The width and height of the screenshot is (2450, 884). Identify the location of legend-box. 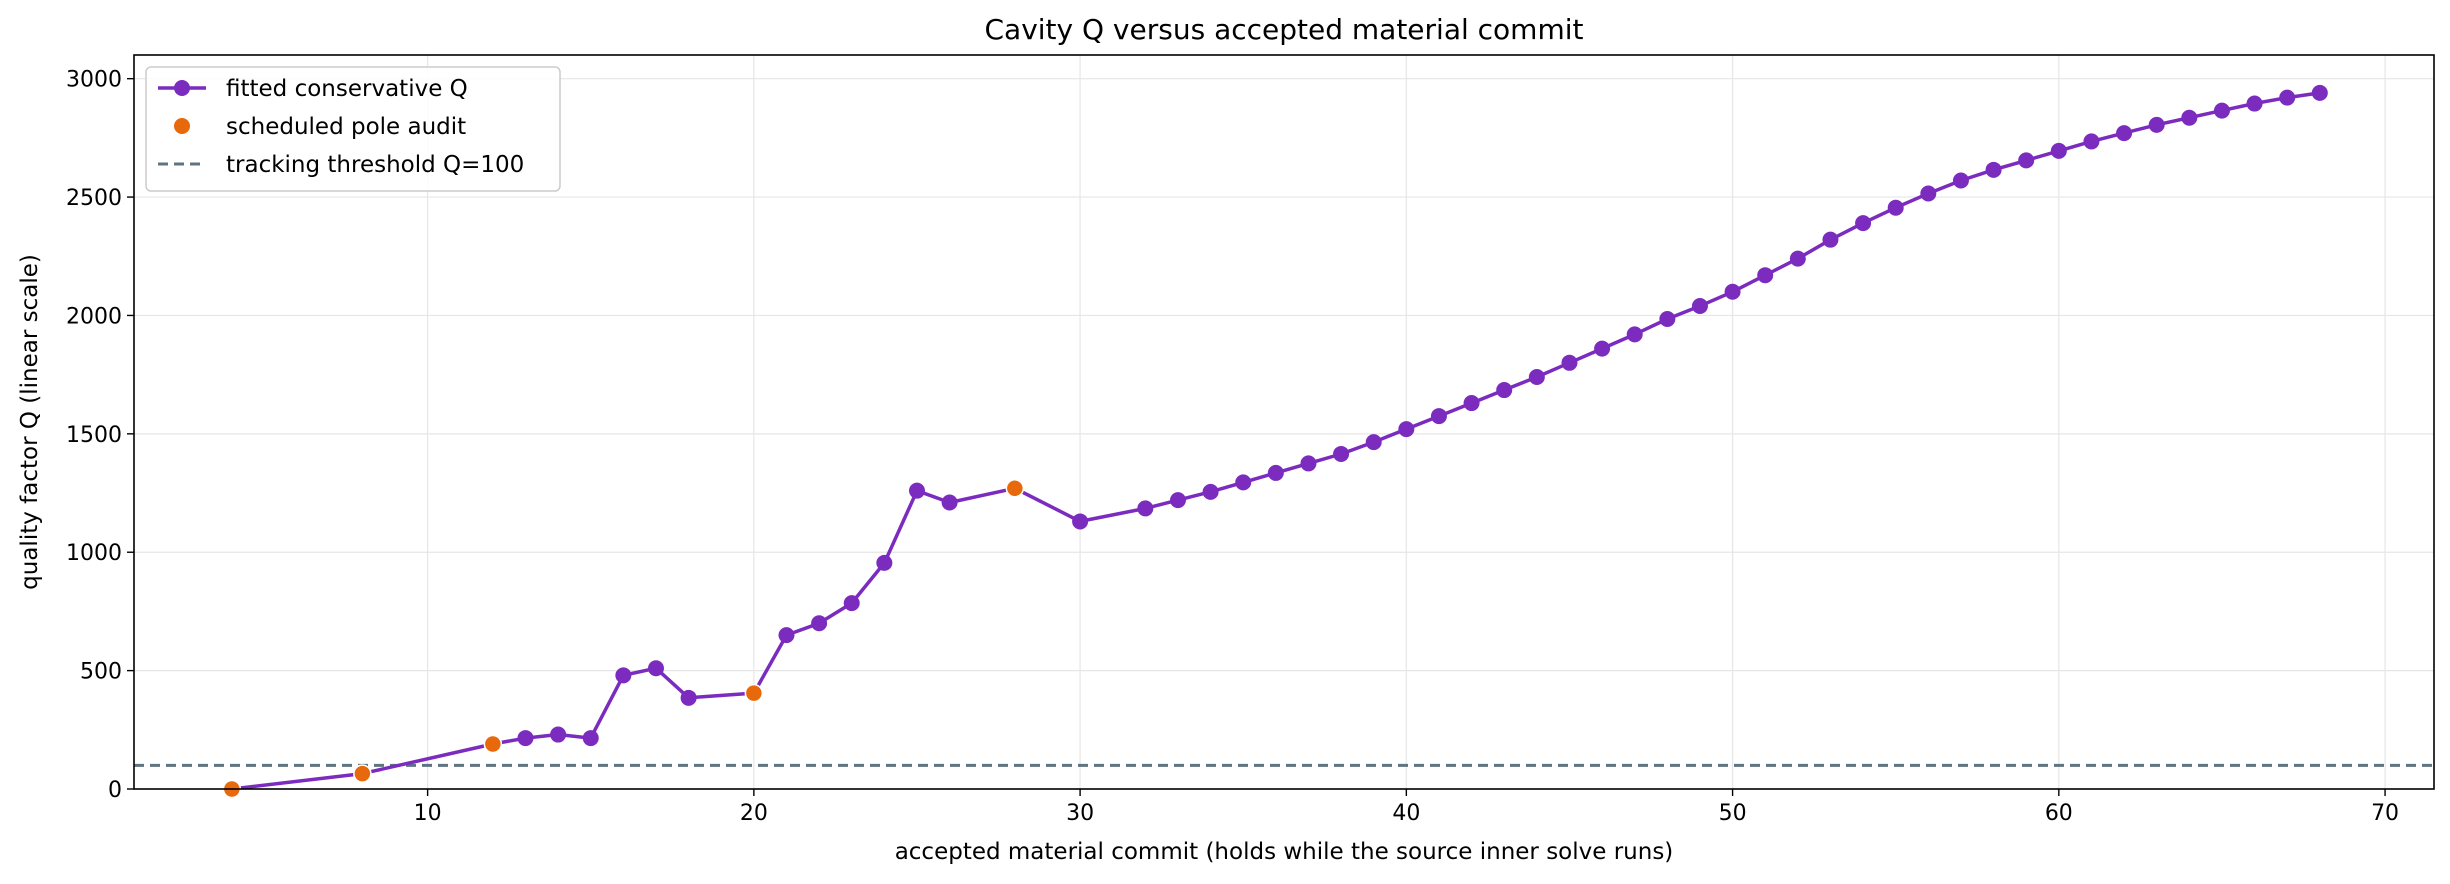
(353, 129).